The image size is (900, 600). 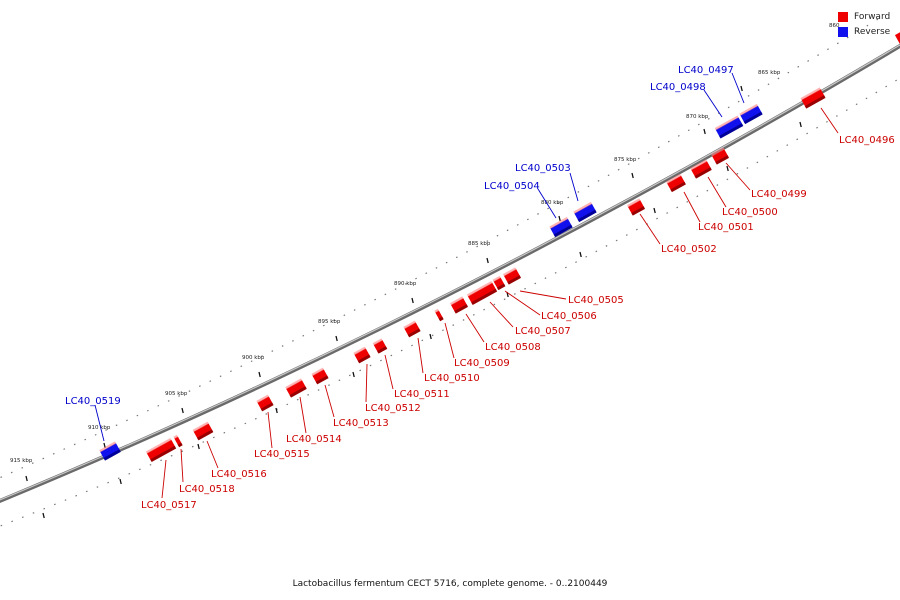 I want to click on gene-partial, so click(x=897, y=37).